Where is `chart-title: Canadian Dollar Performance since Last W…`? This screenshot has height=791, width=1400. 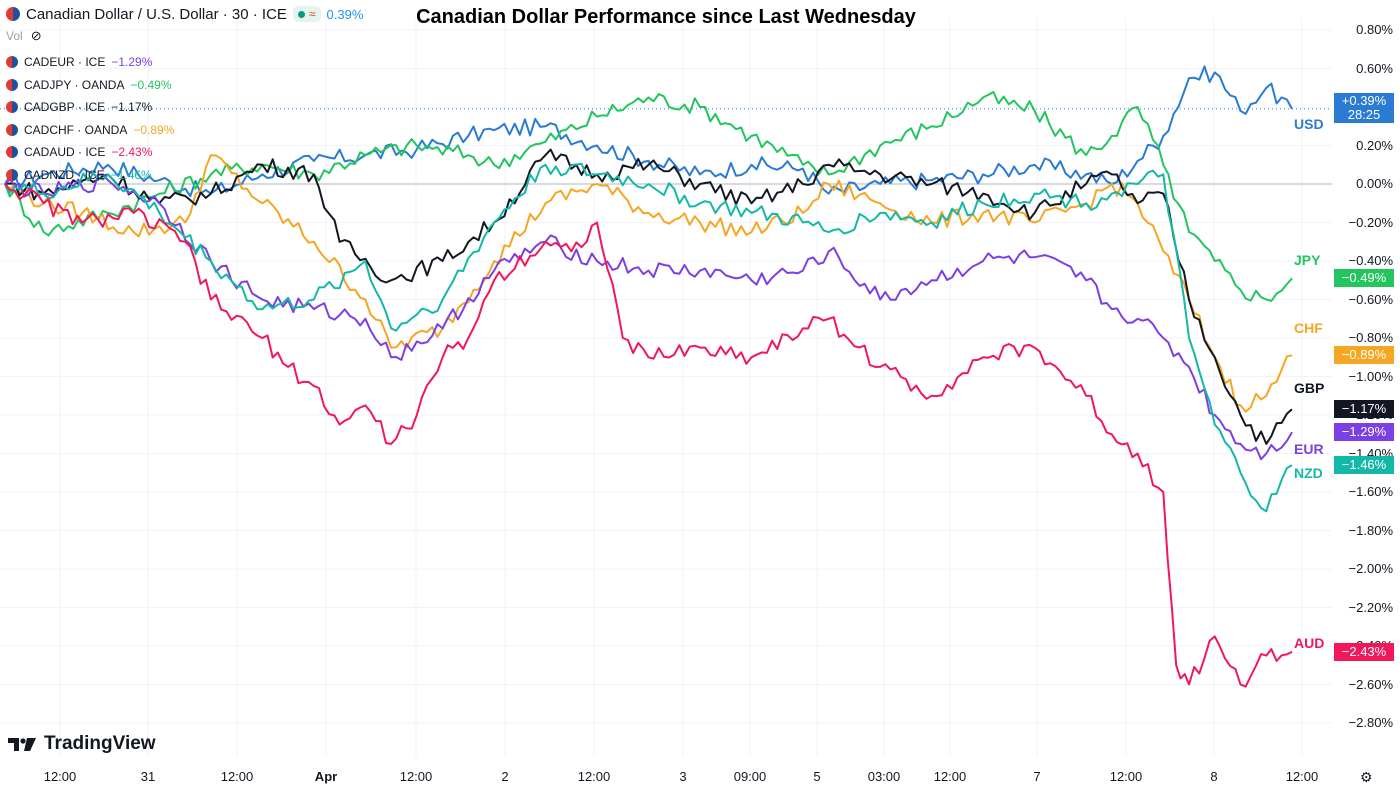 chart-title: Canadian Dollar Performance since Last W… is located at coordinates (666, 17).